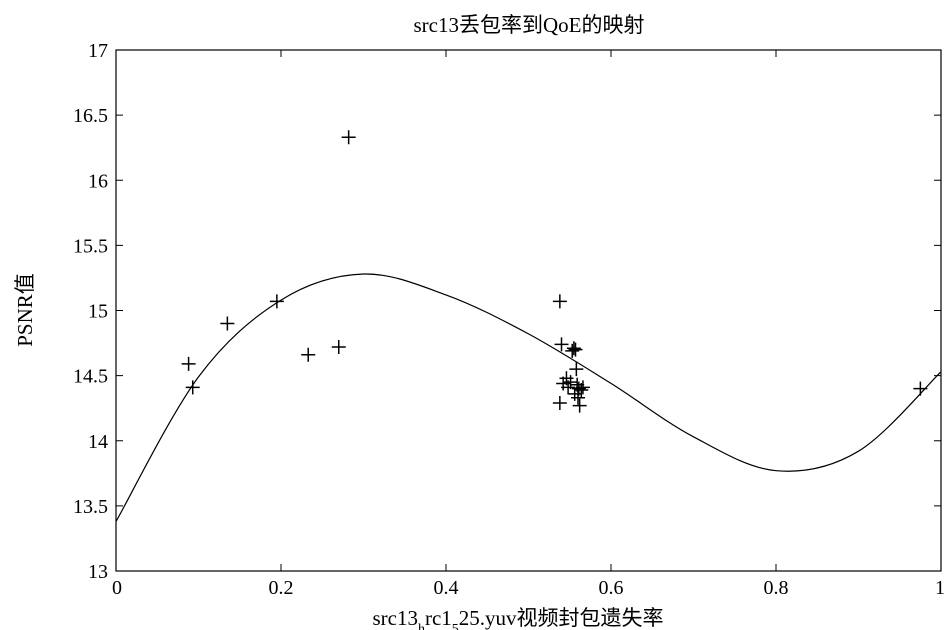 This screenshot has width=945, height=630. What do you see at coordinates (90, 377) in the screenshot?
I see `y-tick-label: 14.5` at bounding box center [90, 377].